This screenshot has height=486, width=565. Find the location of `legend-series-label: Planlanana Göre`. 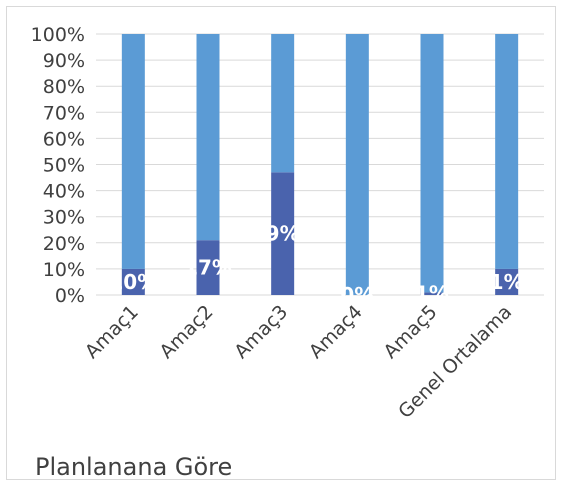

legend-series-label: Planlanana Göre is located at coordinates (134, 466).